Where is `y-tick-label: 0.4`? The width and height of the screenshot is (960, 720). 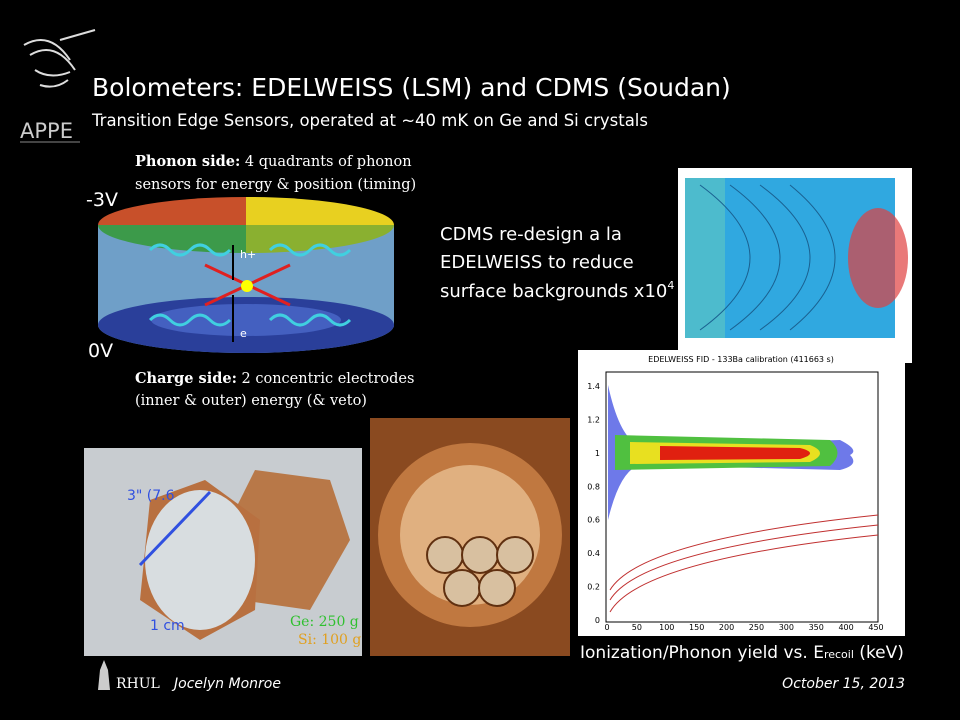
y-tick-label: 0.4 is located at coordinates (593, 553).